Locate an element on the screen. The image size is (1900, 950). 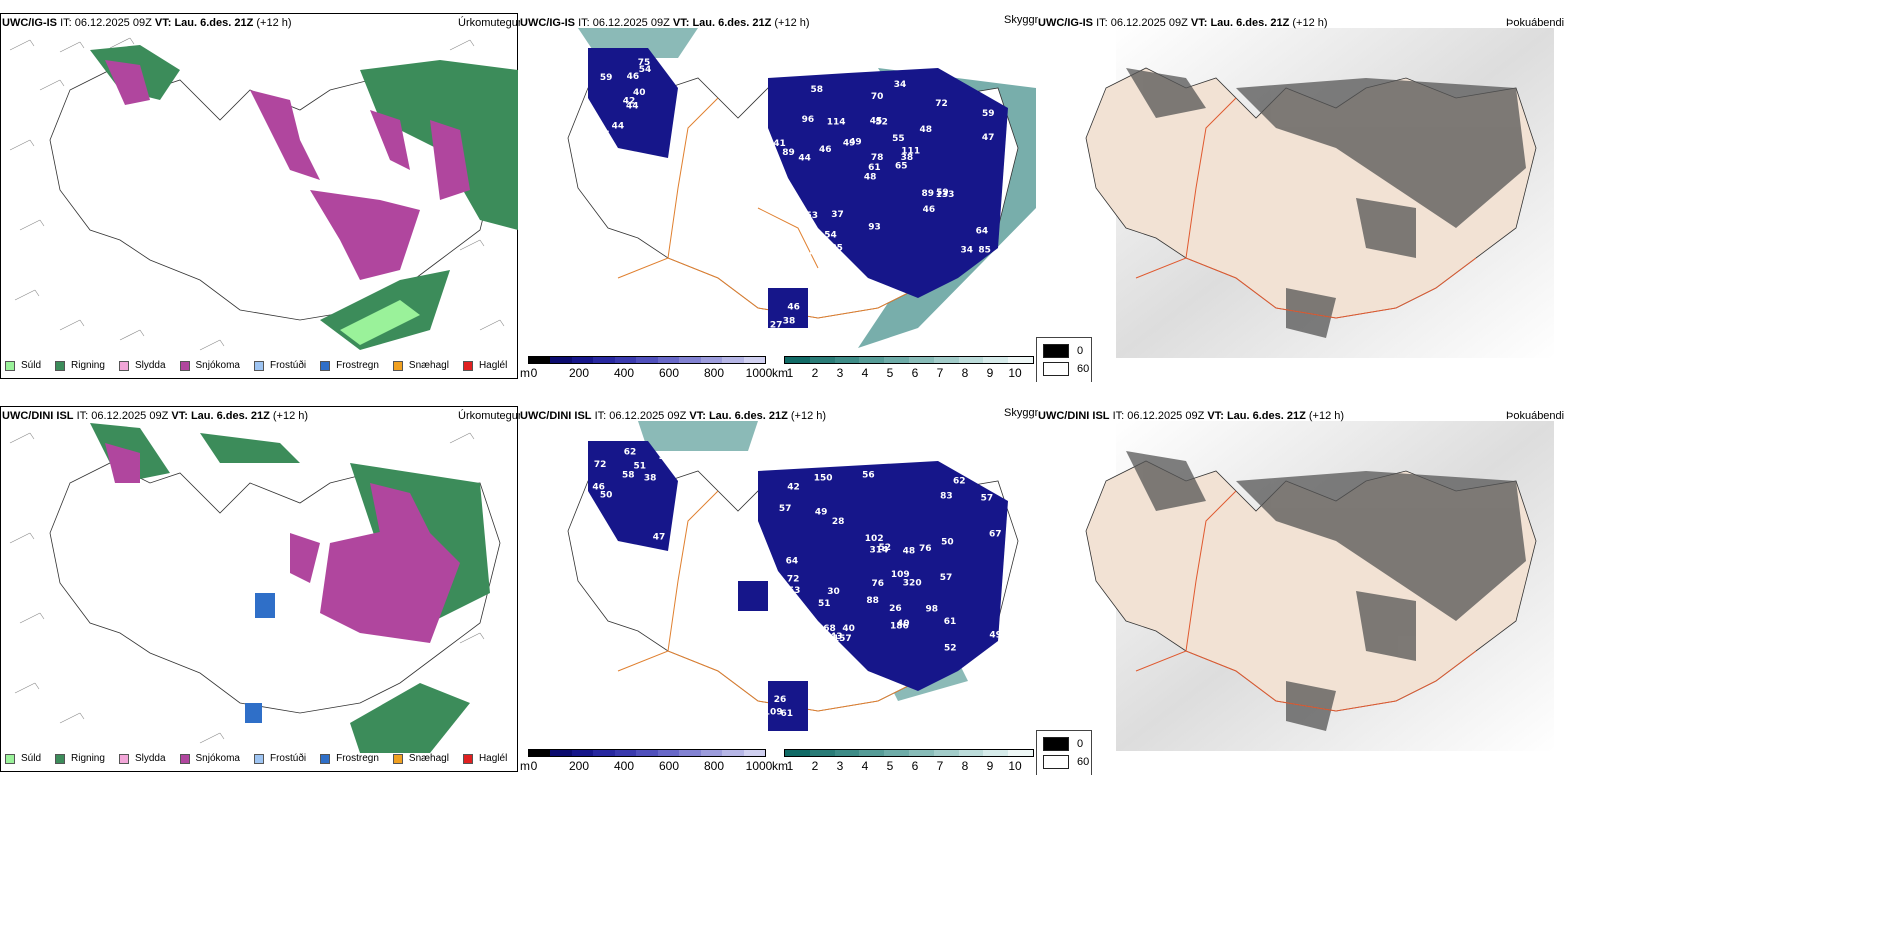
snow-depth-label: 47 is located at coordinates (659, 537).